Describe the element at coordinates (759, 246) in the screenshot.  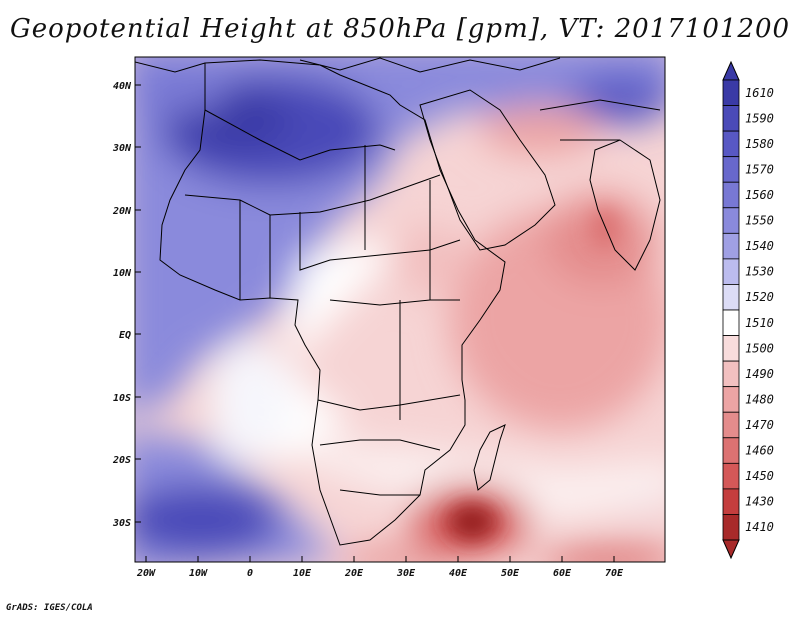
I see `colorbar-label: 1540` at that location.